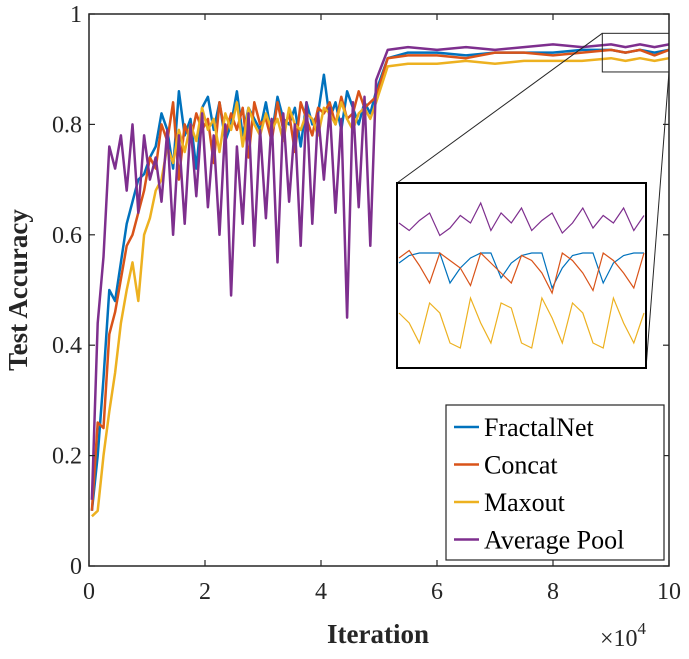 Image resolution: width=689 pixels, height=659 pixels. What do you see at coordinates (205, 592) in the screenshot?
I see `x-tick-label: 2` at bounding box center [205, 592].